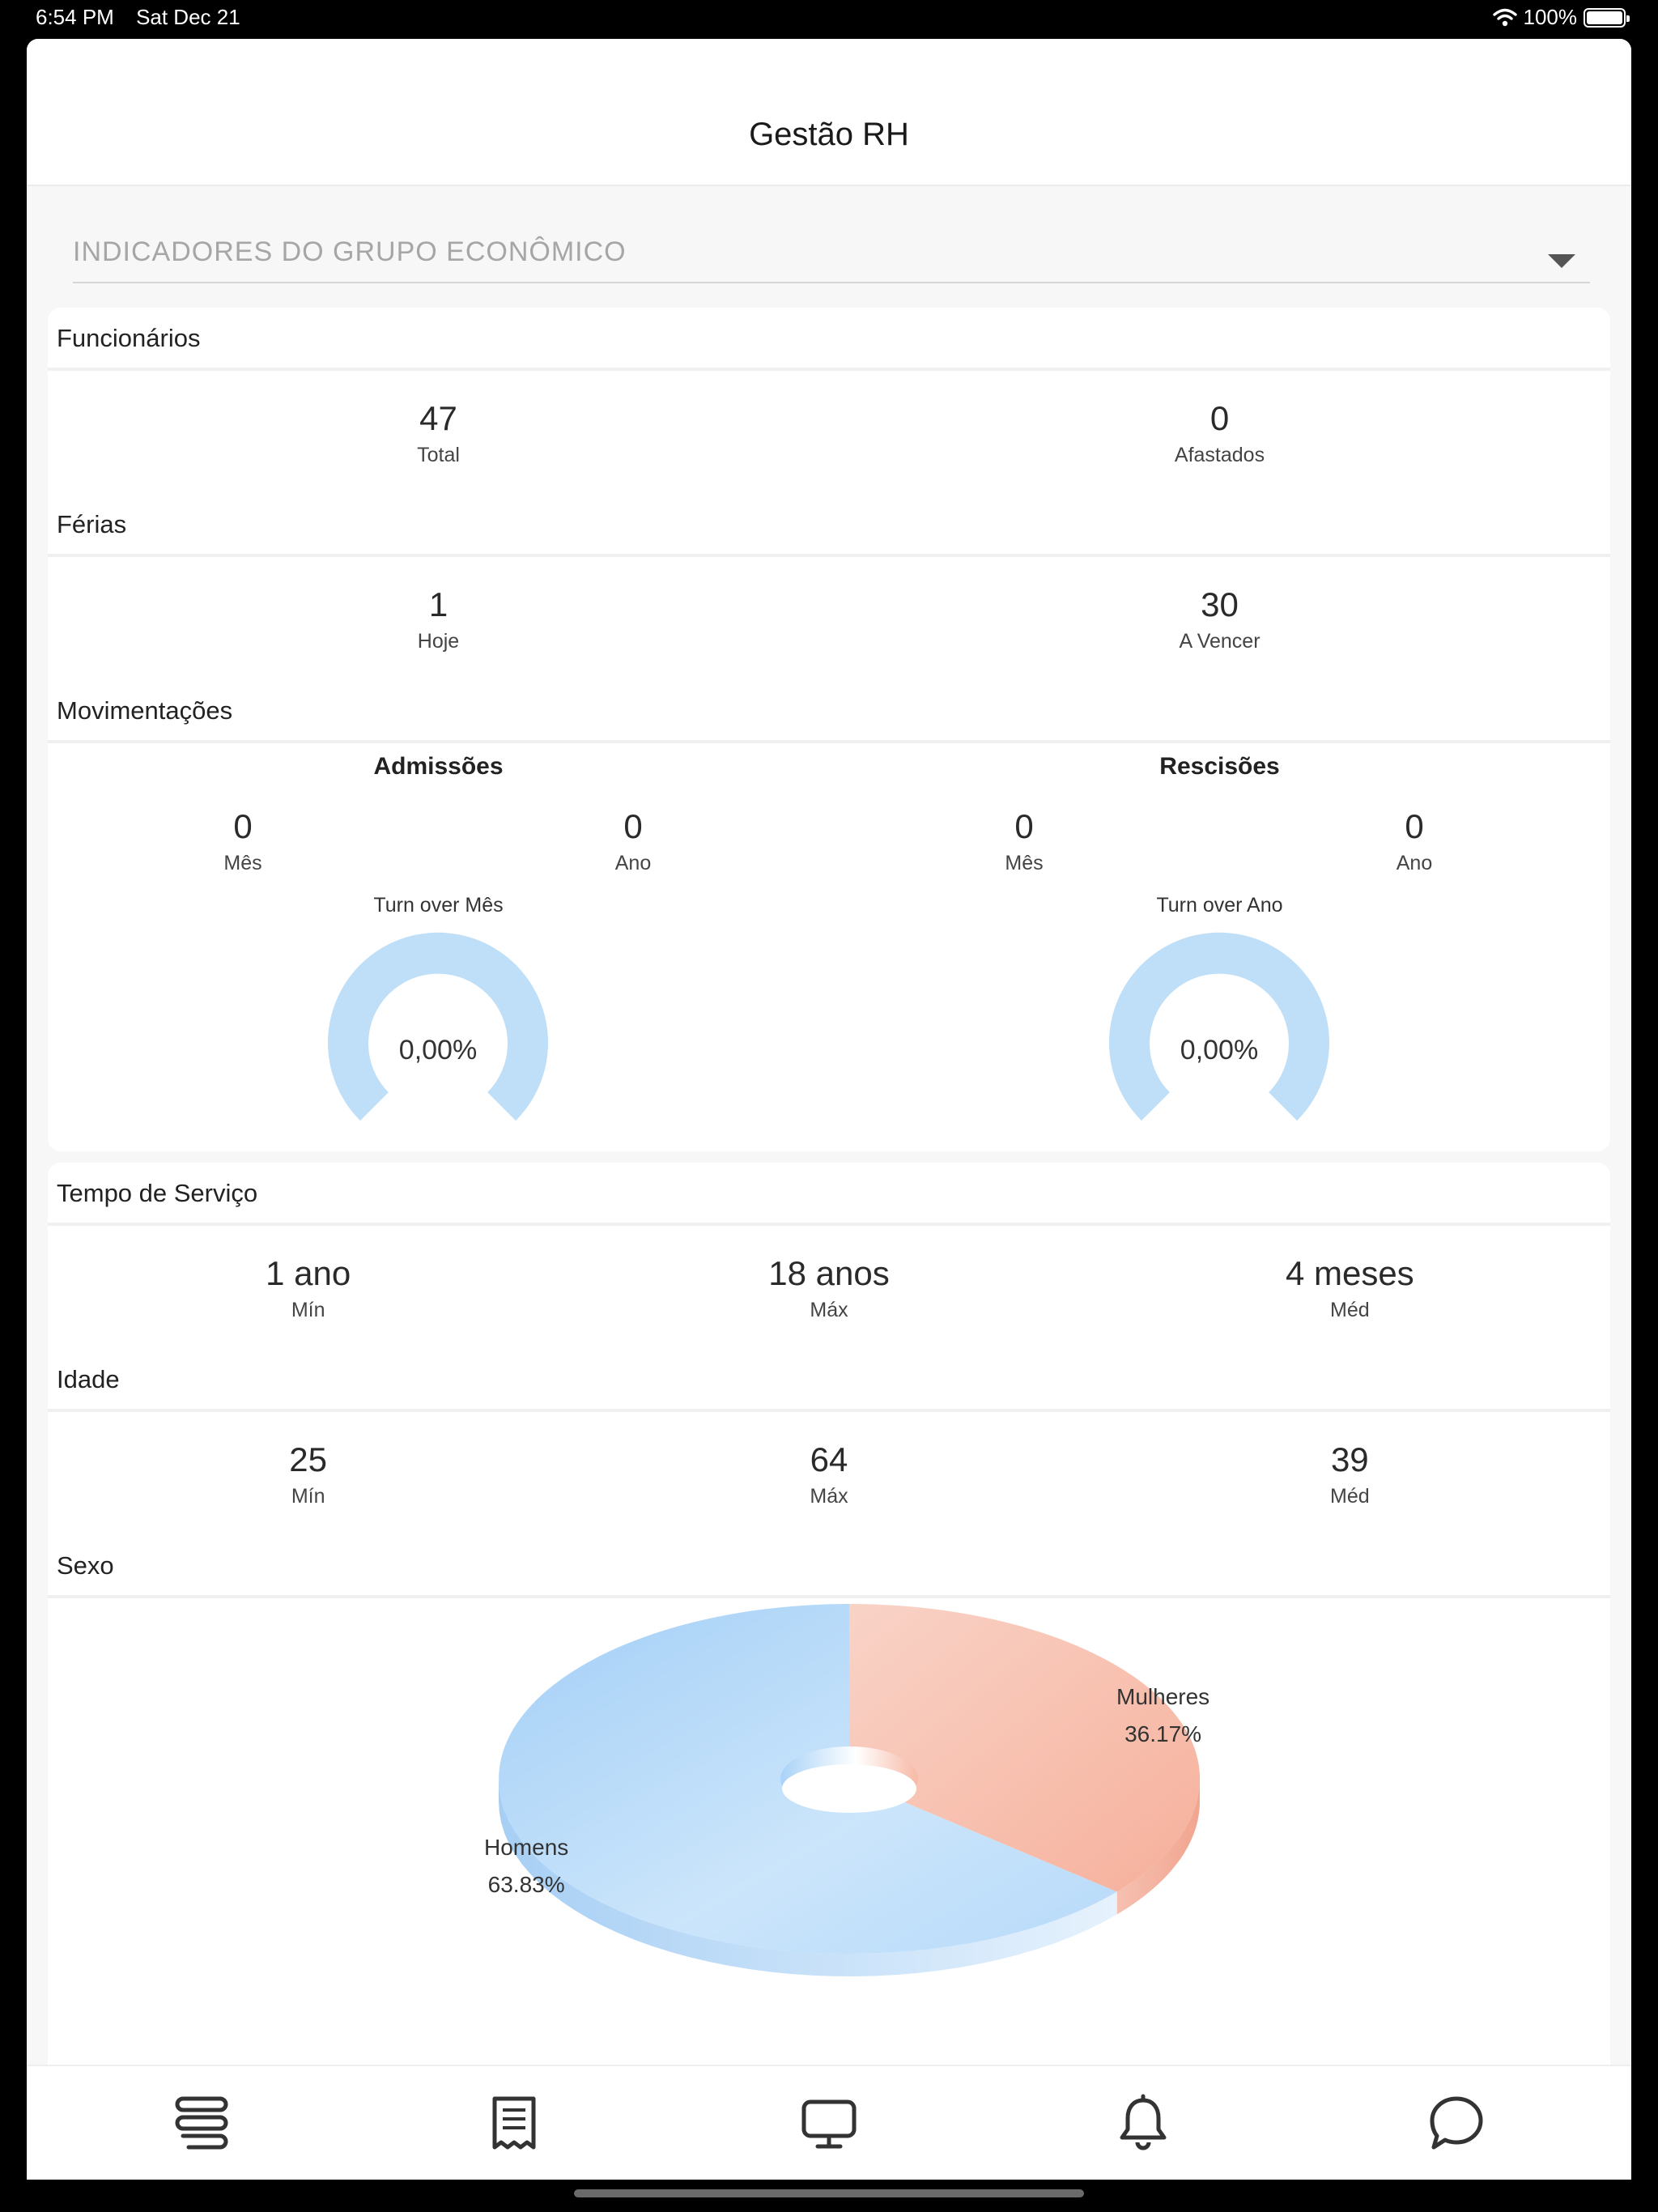 The image size is (1658, 2212). I want to click on status-time: 6:54 PM, so click(75, 17).